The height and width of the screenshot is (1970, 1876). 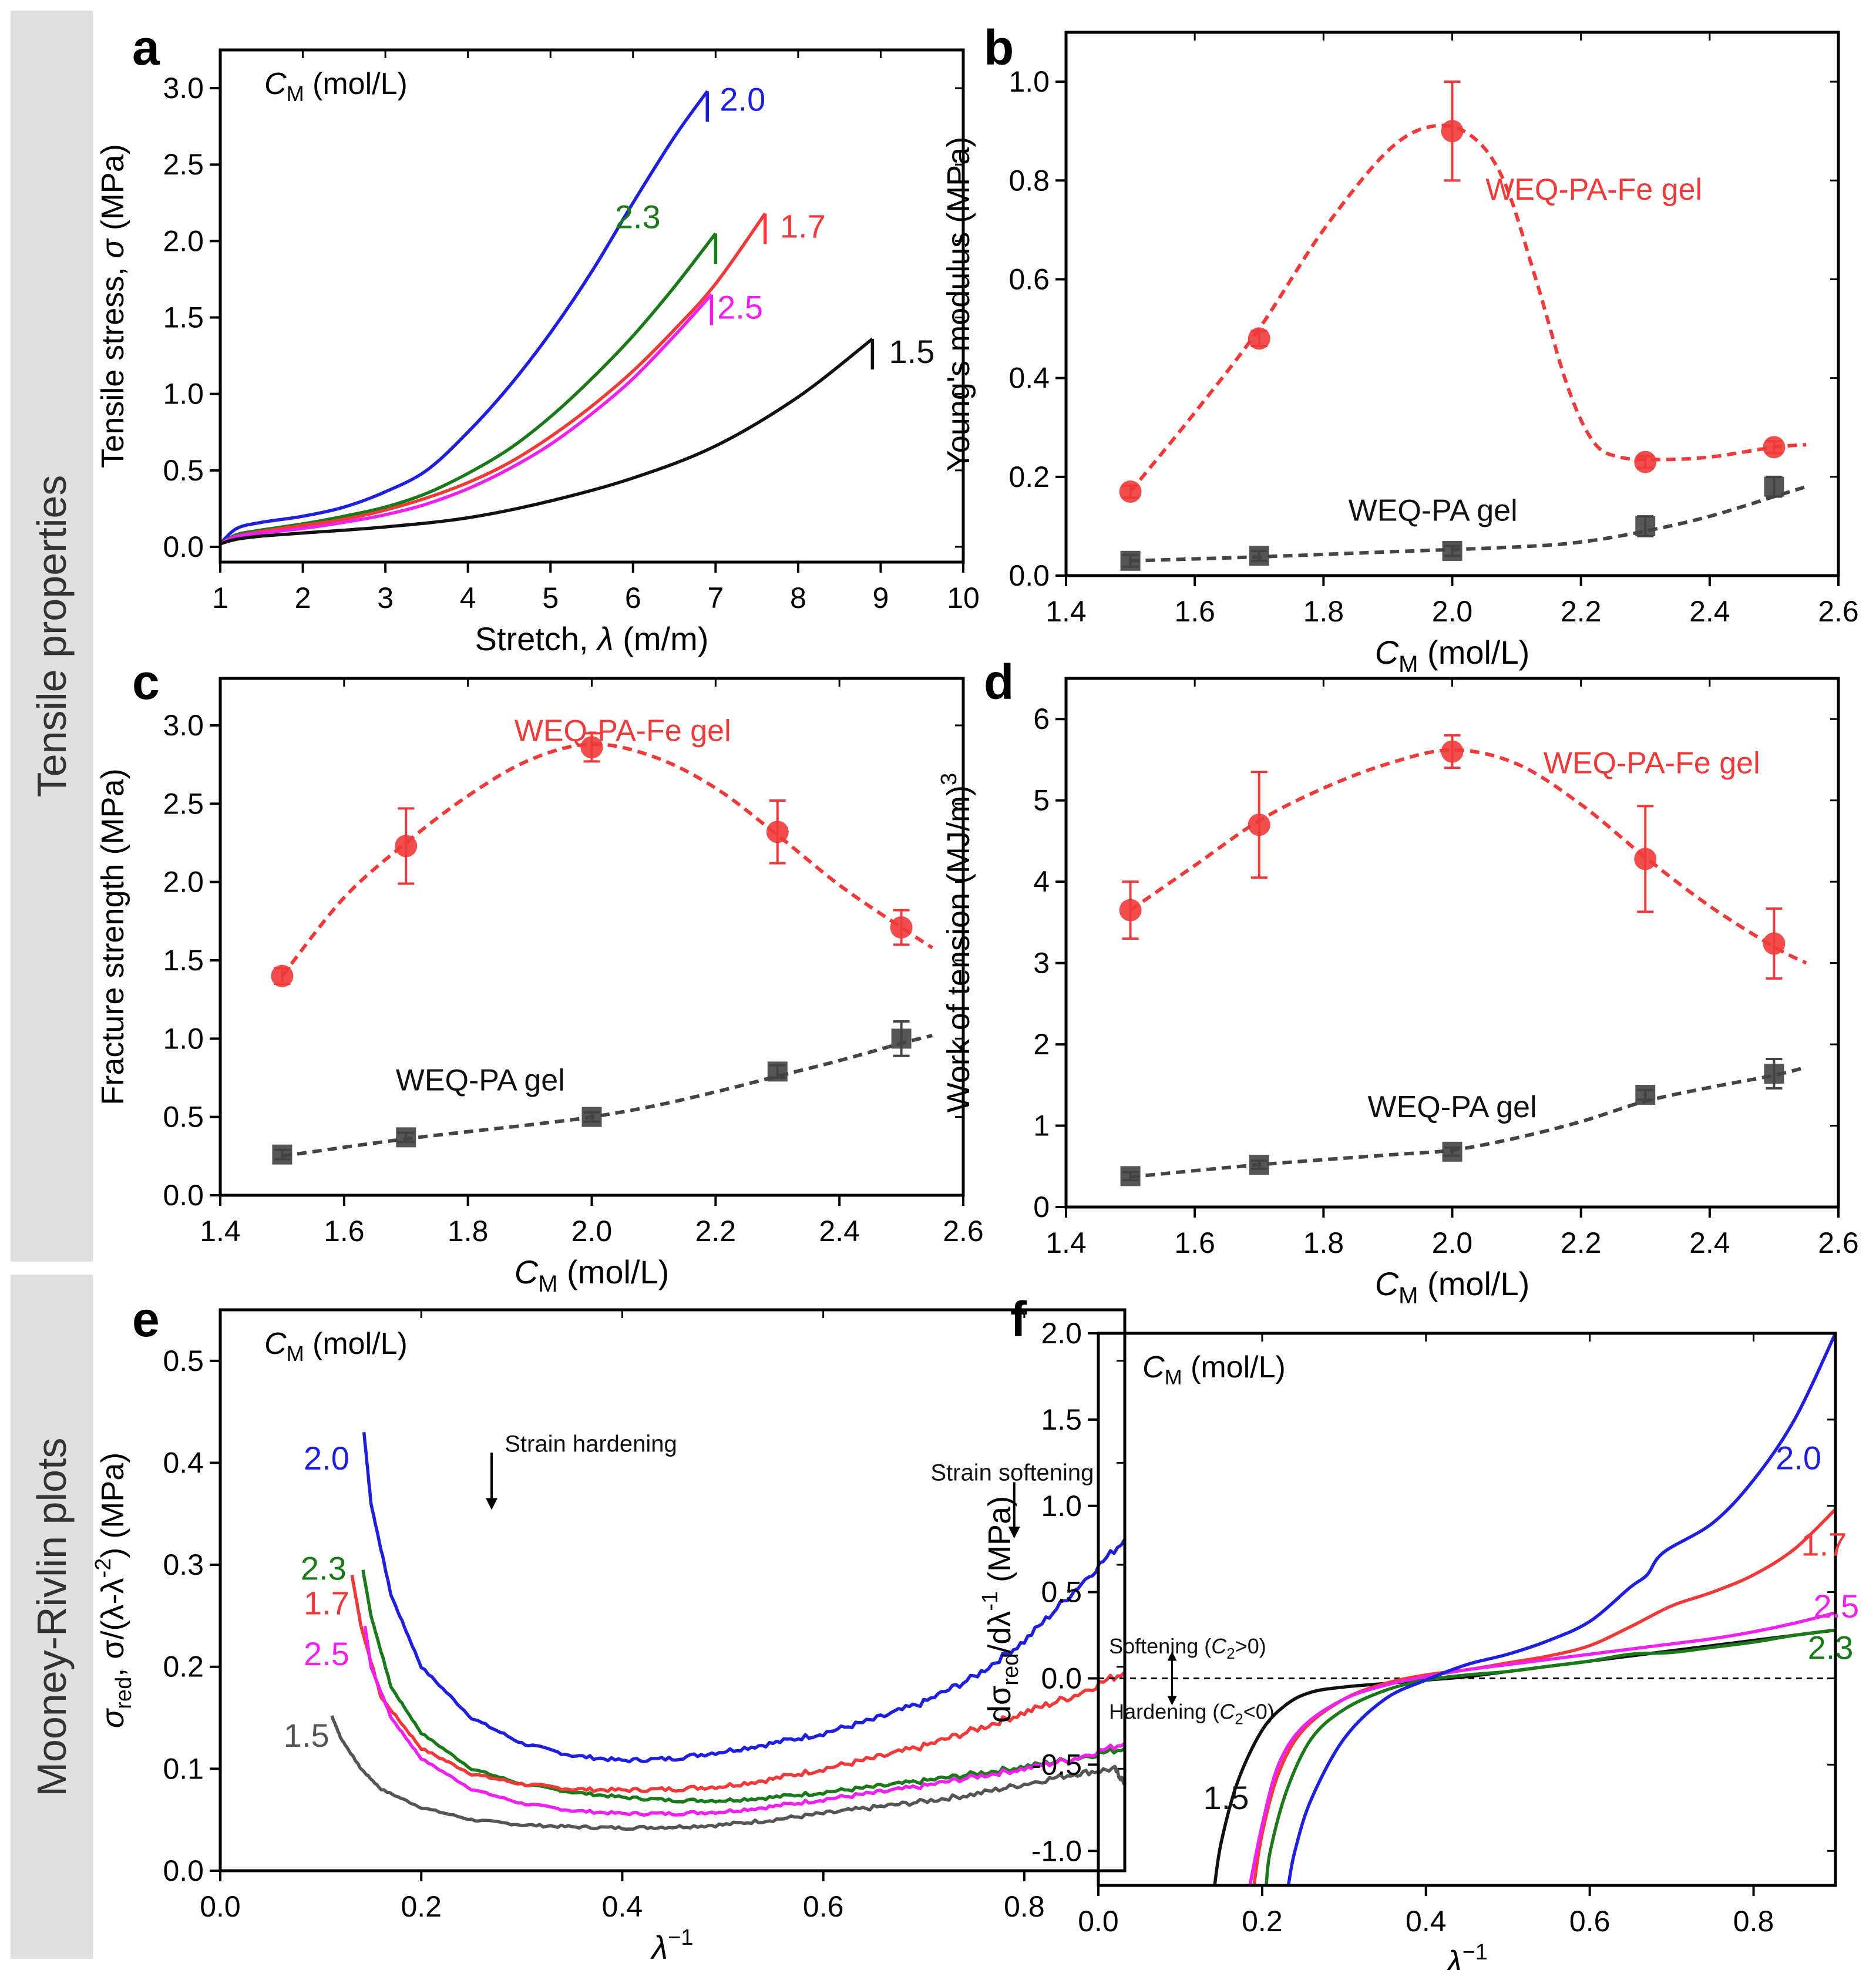 I want to click on x-tick-label-d: 1.4, so click(x=1066, y=1243).